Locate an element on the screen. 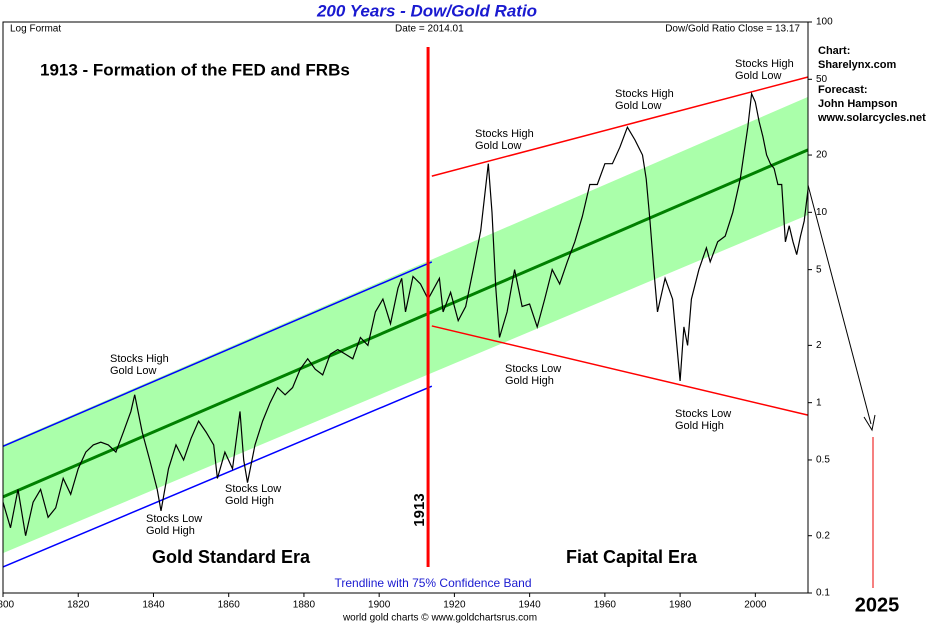 This screenshot has height=625, width=952. header-right: Dow/Gold Ratio Close = 13.17 is located at coordinates (732, 29).